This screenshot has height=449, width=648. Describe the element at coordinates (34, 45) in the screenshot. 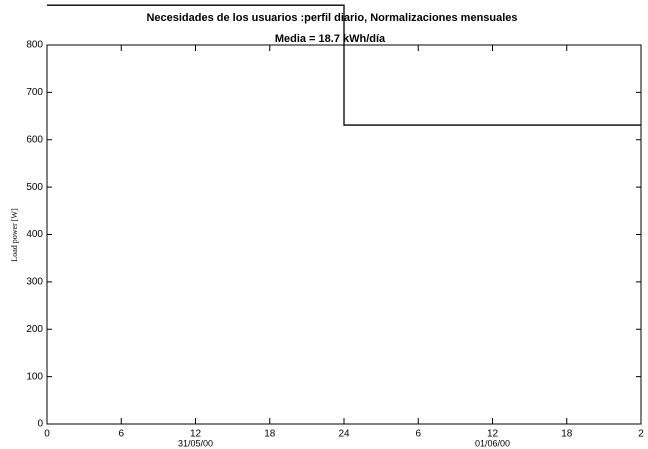

I see `y-tick-label: 800` at that location.